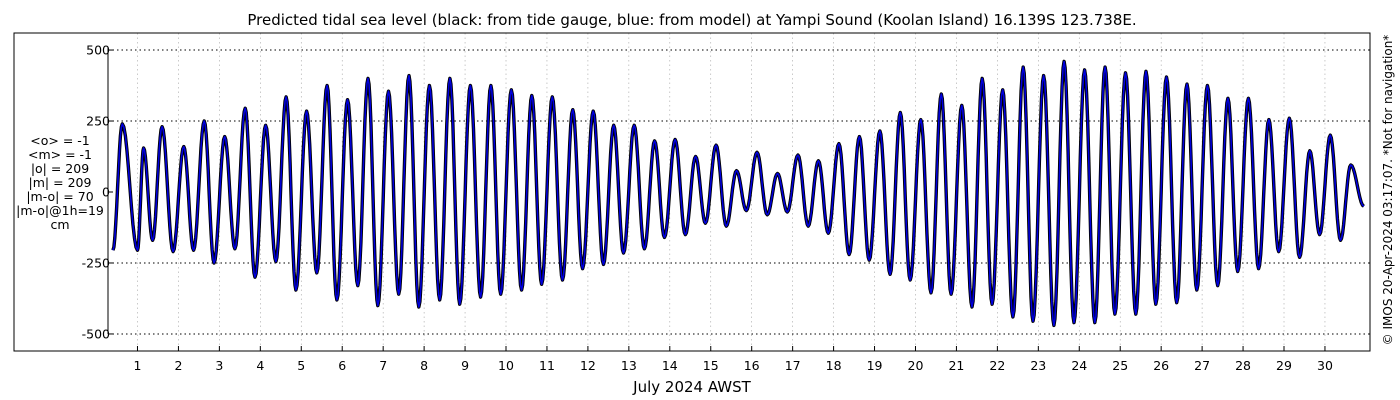 The image size is (1400, 400). Describe the element at coordinates (60, 140) in the screenshot. I see `stat-mean-observed: <o> = -1` at that location.